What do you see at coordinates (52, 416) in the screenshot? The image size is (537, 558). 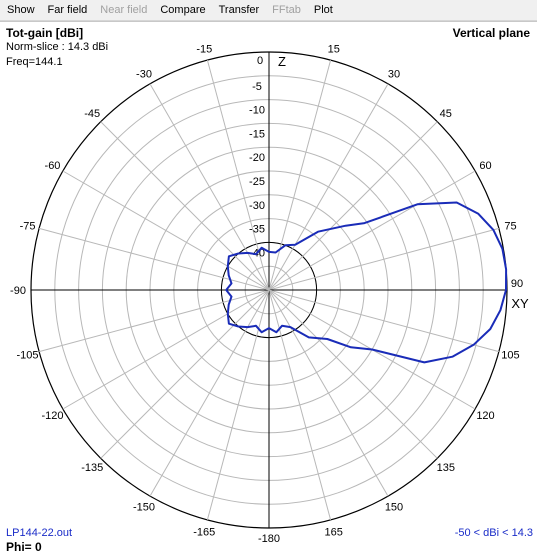 I see `angle-tick-label: -120` at bounding box center [52, 416].